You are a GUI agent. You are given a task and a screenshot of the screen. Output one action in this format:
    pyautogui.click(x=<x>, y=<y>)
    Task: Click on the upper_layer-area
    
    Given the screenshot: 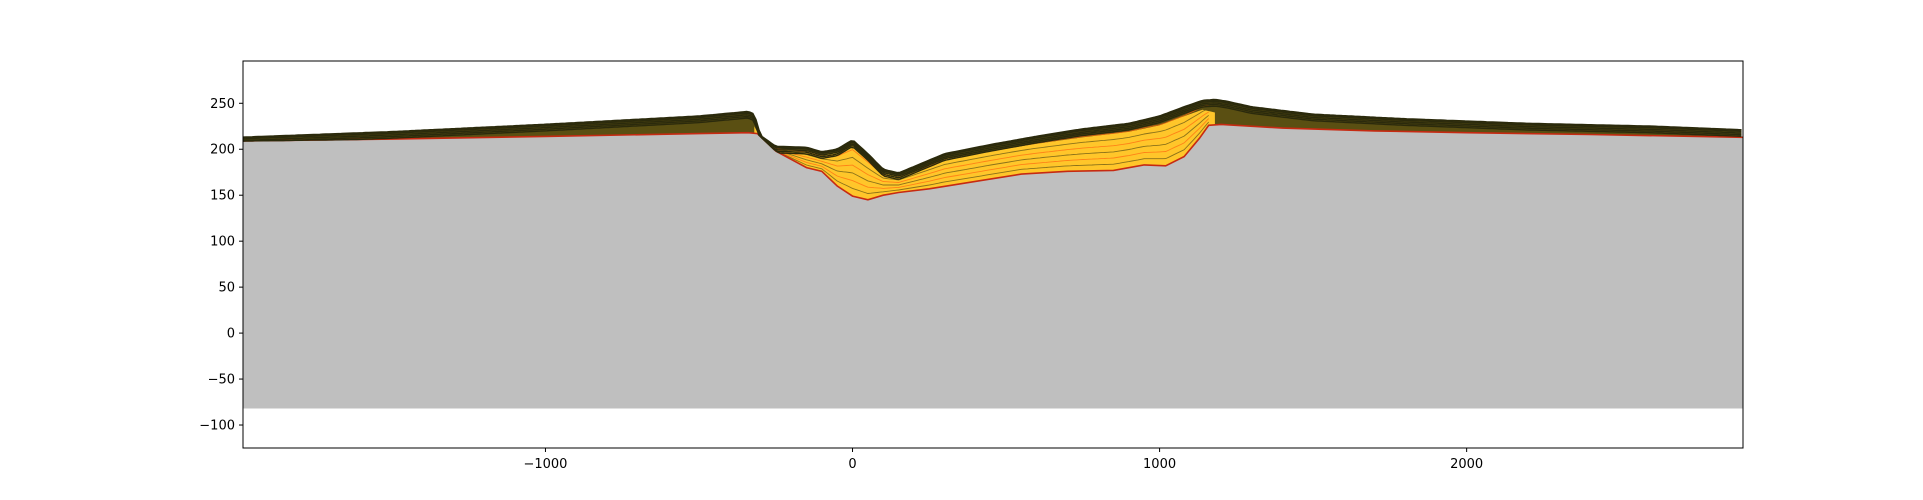 What is the action you would take?
    pyautogui.click(x=984, y=154)
    